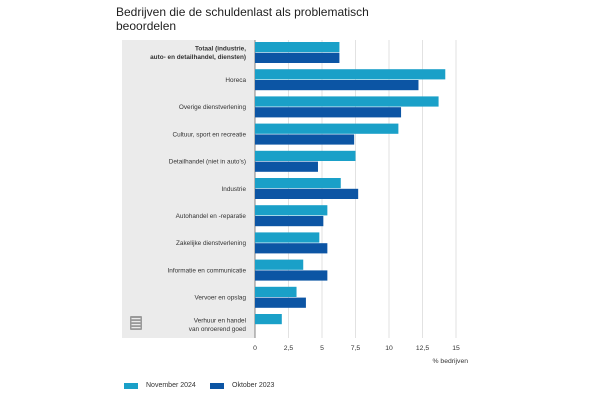 The width and height of the screenshot is (600, 400). What do you see at coordinates (131, 385) in the screenshot?
I see `legend-swatch-november-2024` at bounding box center [131, 385].